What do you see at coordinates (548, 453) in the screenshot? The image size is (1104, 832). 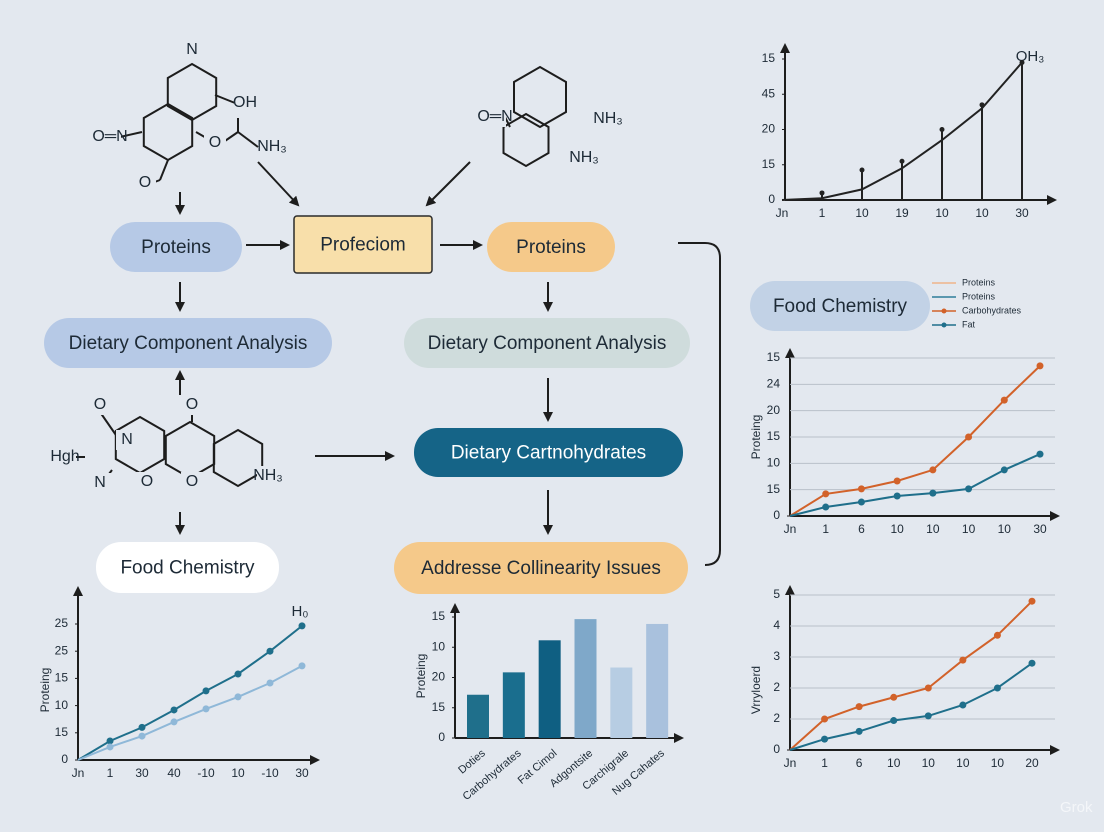 I see `node-label: Dietary Cartnohydrates` at bounding box center [548, 453].